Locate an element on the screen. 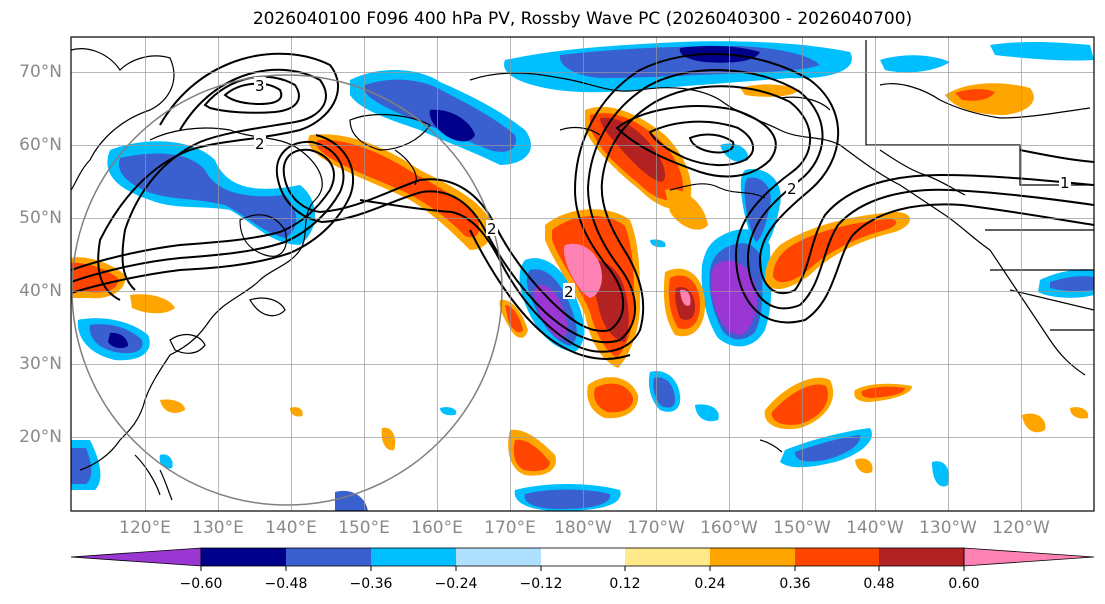 The height and width of the screenshot is (604, 1105). colorbar-tick-label: 0.36 is located at coordinates (795, 584).